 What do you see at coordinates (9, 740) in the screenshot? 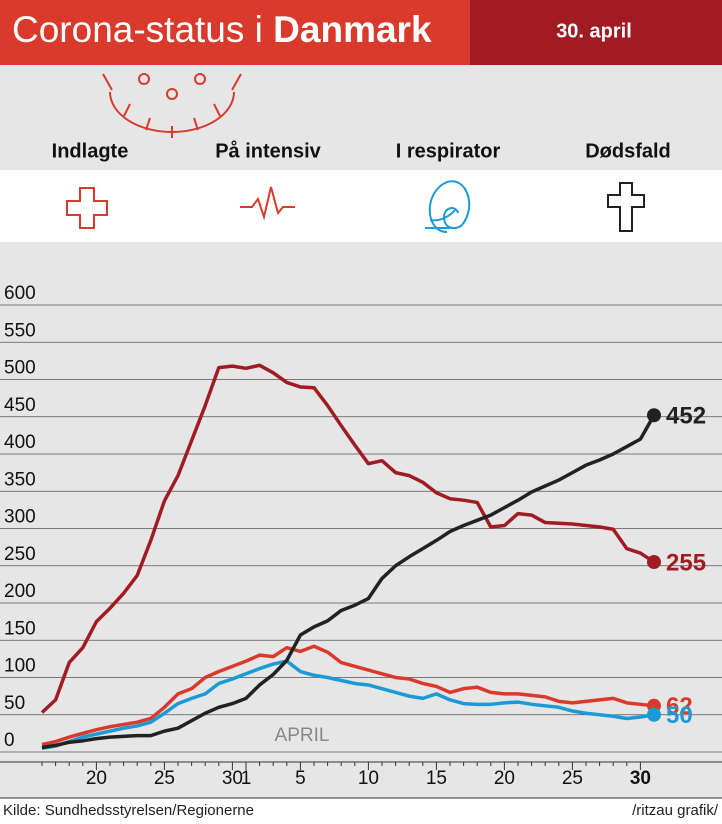
I see `y-tick-label: 0` at bounding box center [9, 740].